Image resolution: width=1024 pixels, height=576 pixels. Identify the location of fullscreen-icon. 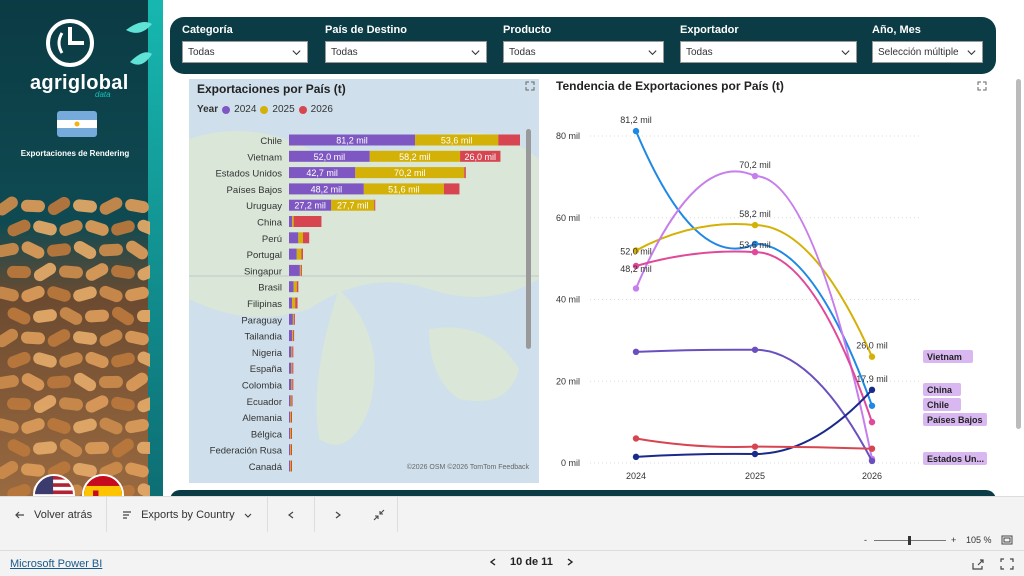
(1007, 564).